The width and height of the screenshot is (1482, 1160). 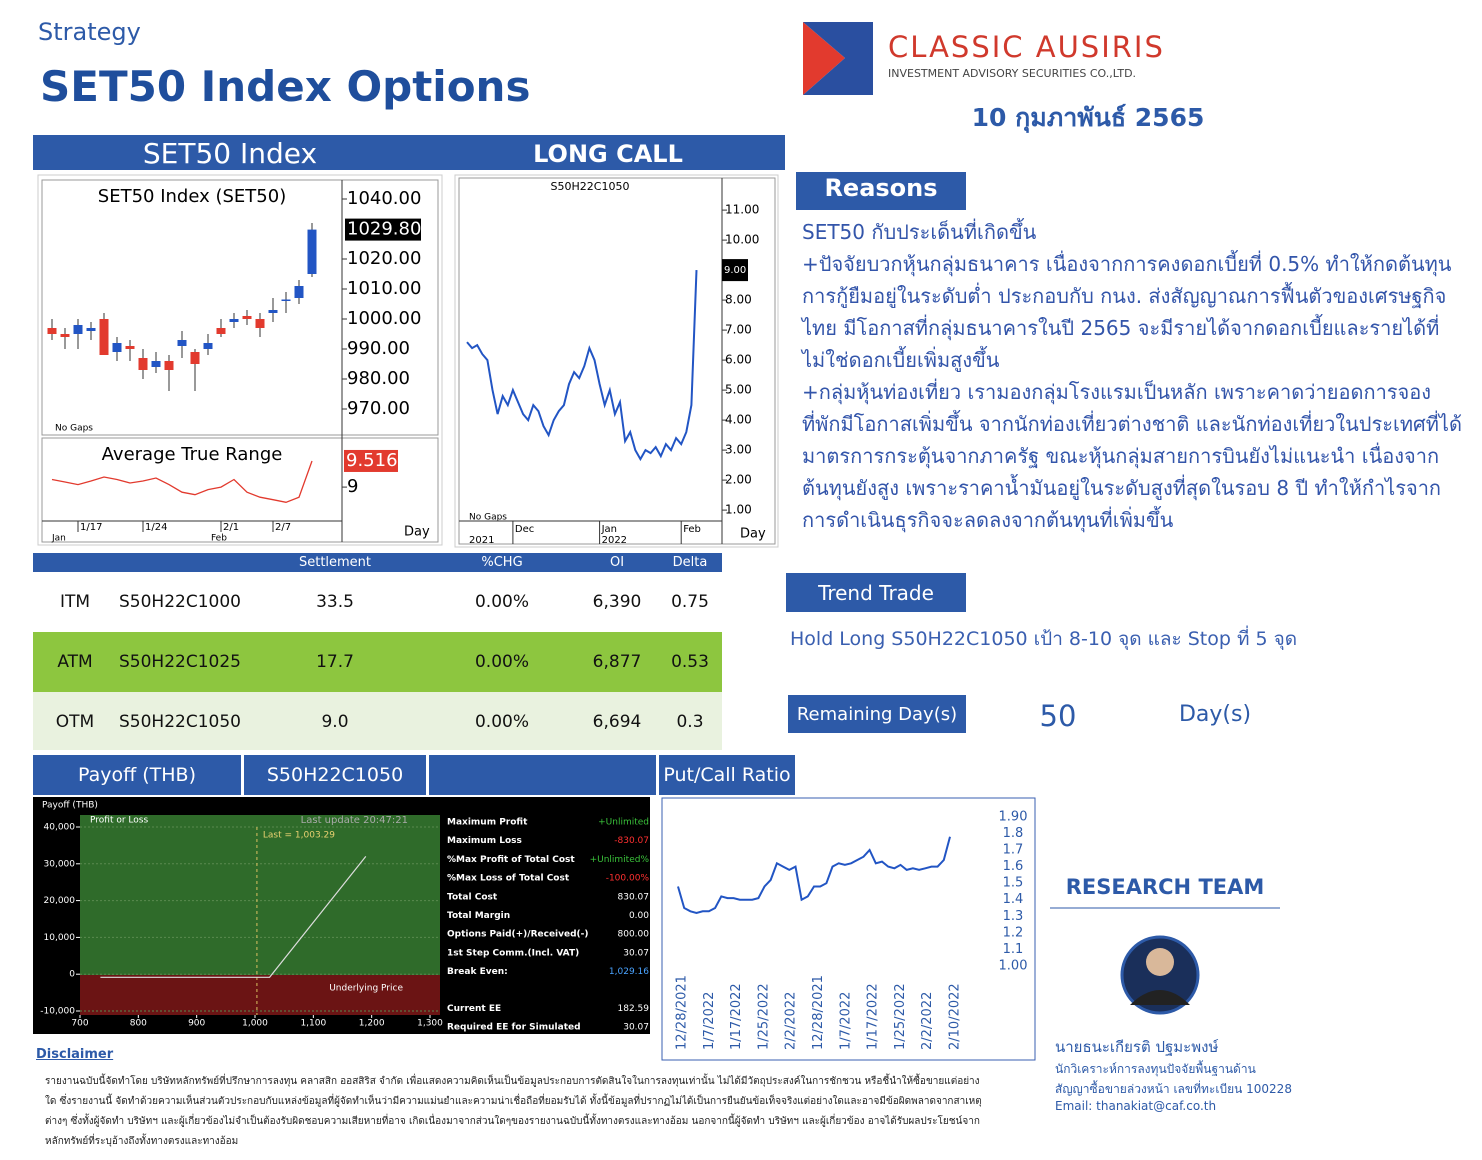 What do you see at coordinates (378, 348) in the screenshot?
I see `y-tick-label: 990.00` at bounding box center [378, 348].